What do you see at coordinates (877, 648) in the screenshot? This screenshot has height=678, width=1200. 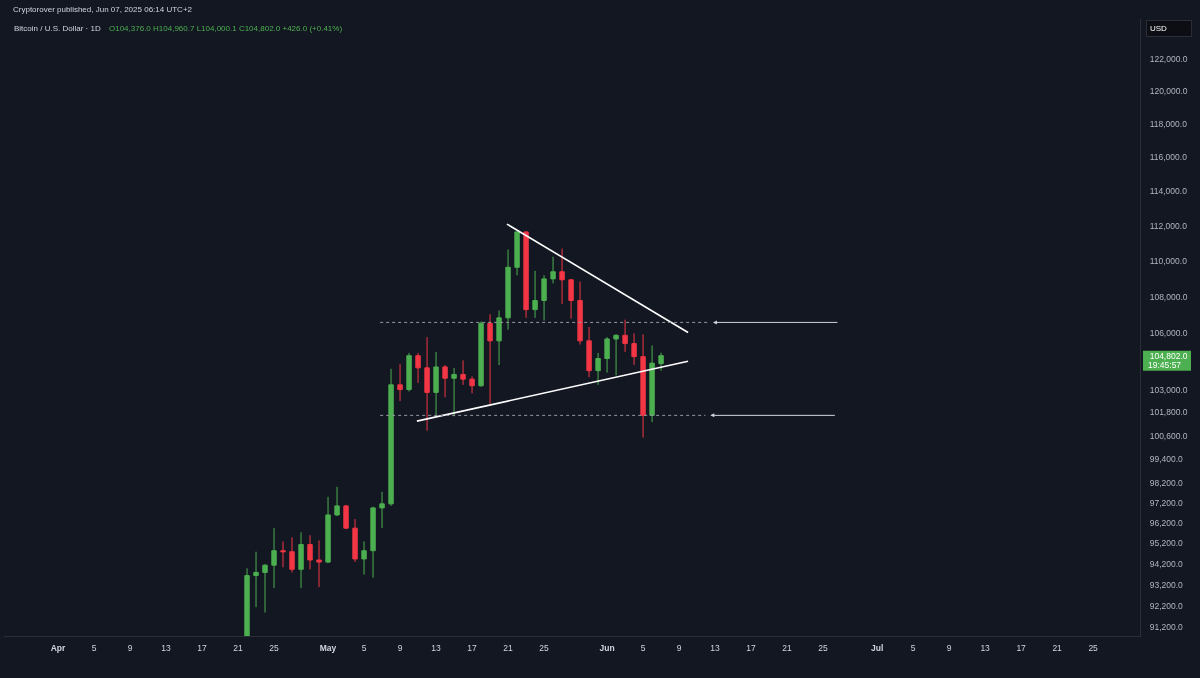 I see `x-tick-label: Jul` at bounding box center [877, 648].